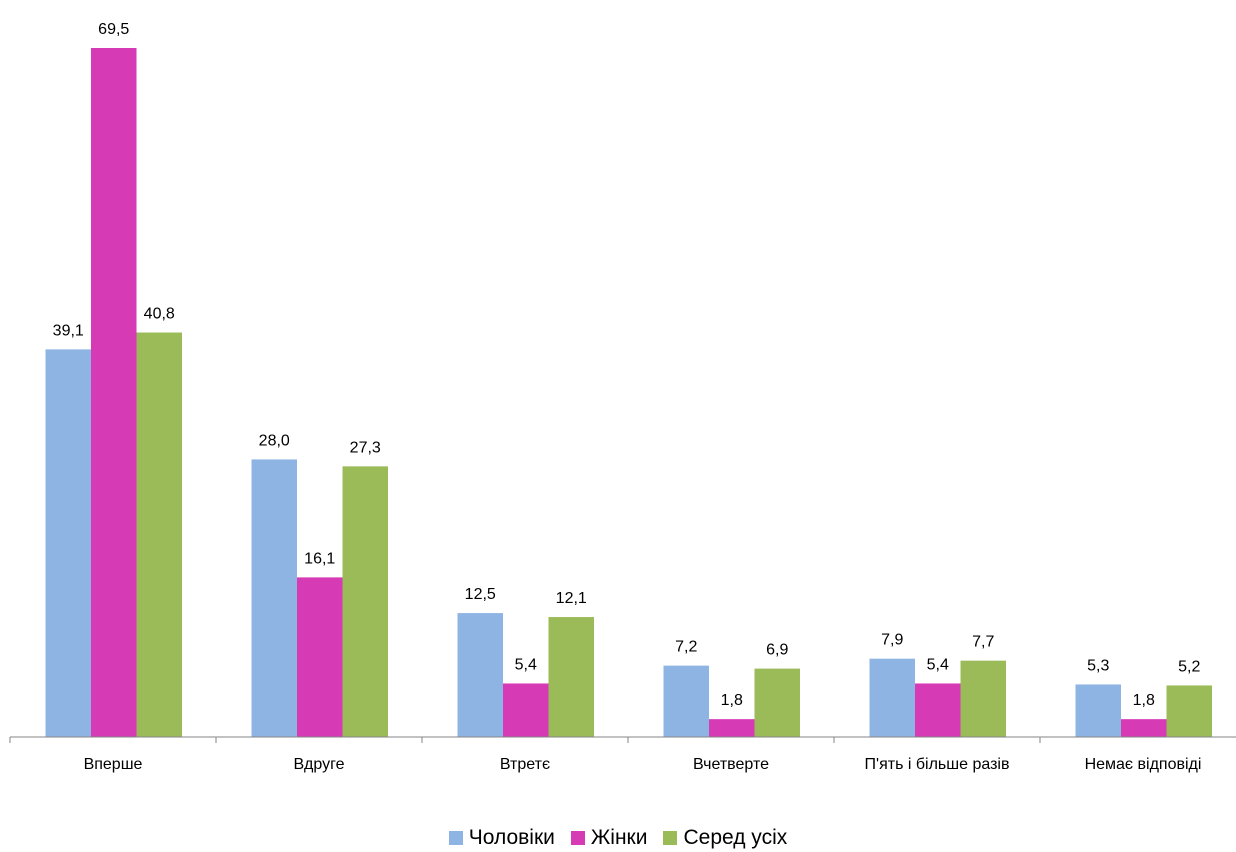  Describe the element at coordinates (1143, 764) in the screenshot. I see `category-label: Немає відповіді` at that location.